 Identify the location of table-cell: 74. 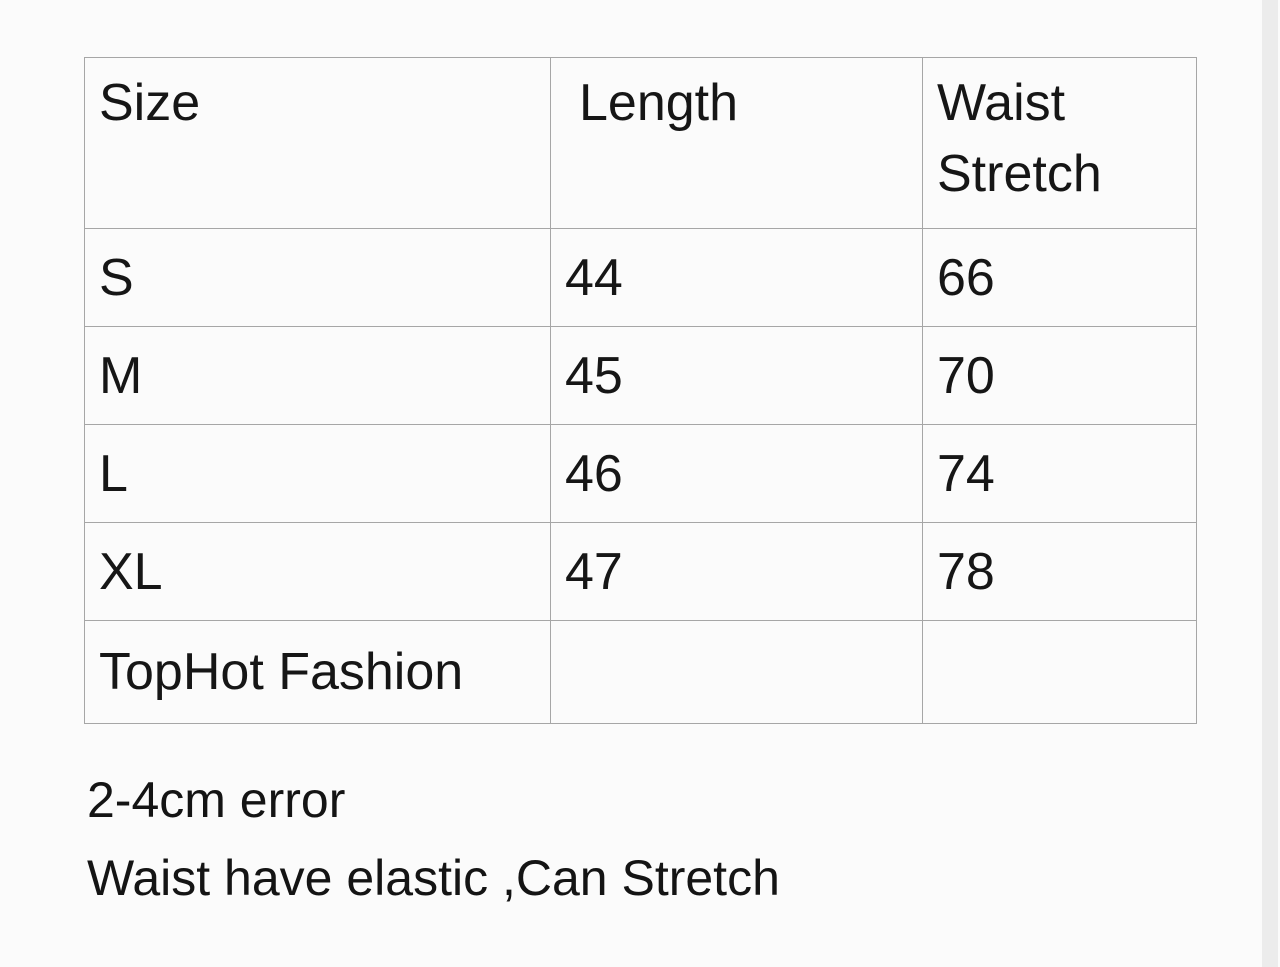
(1059, 473).